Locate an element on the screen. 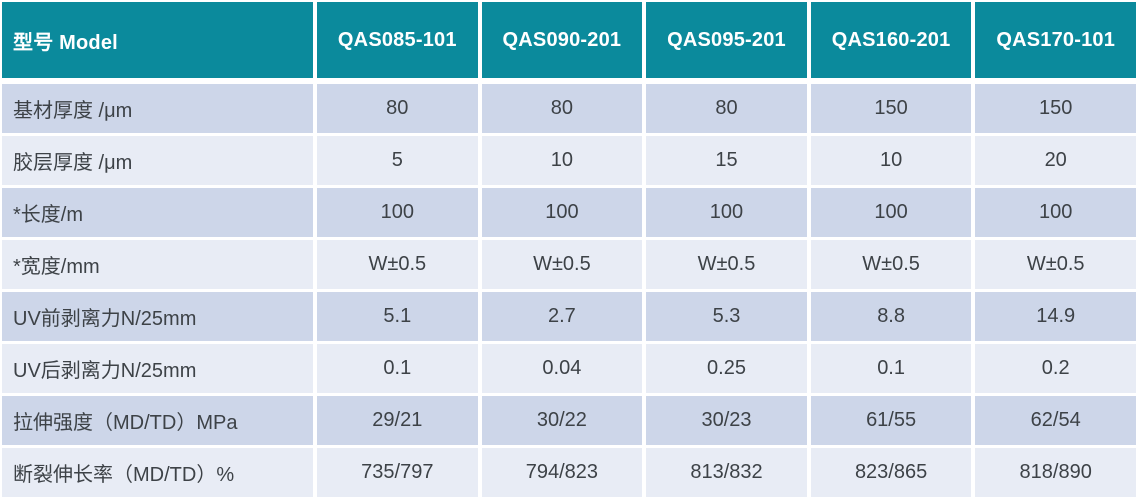  row-label: *长度/m is located at coordinates (157, 212).